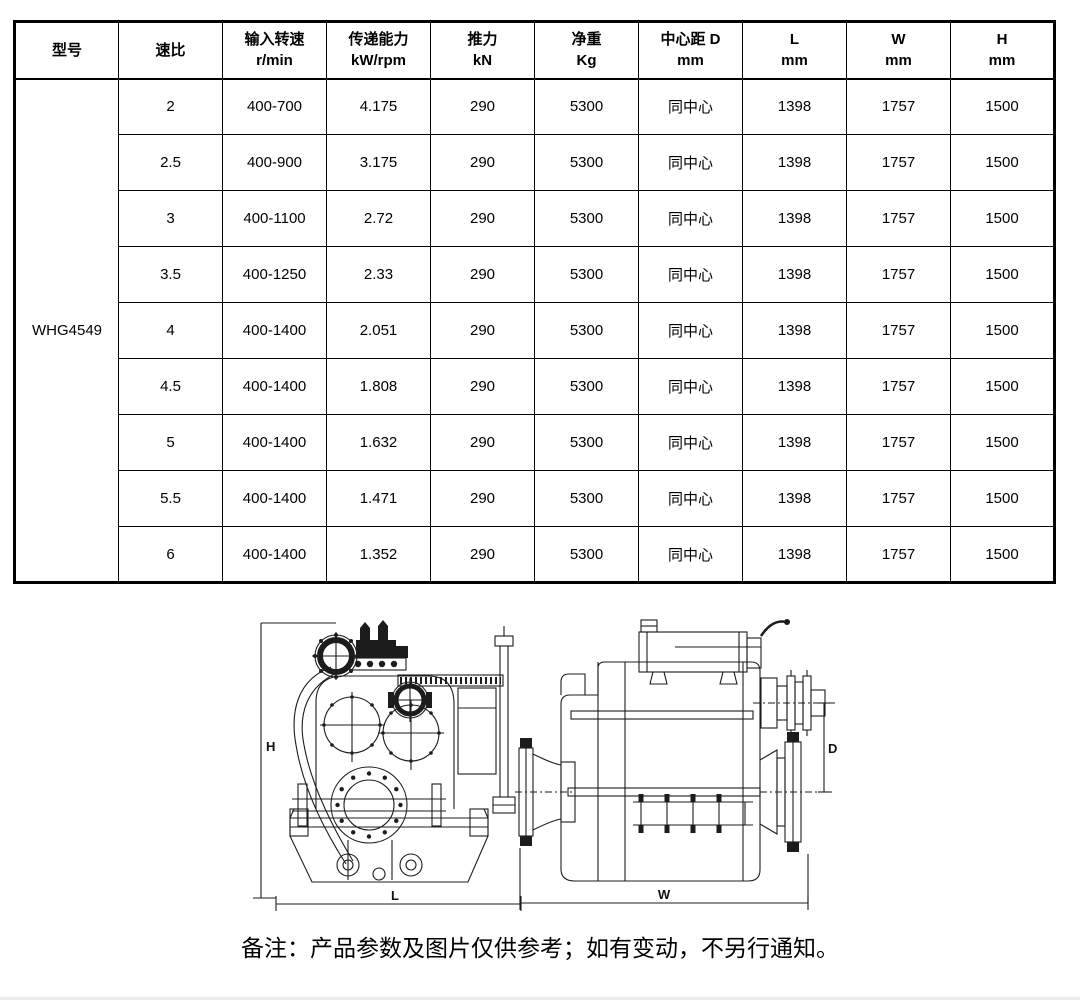 Image resolution: width=1080 pixels, height=1000 pixels. What do you see at coordinates (274, 50) in the screenshot?
I see `header-input-speed: 输入转速 r/min` at bounding box center [274, 50].